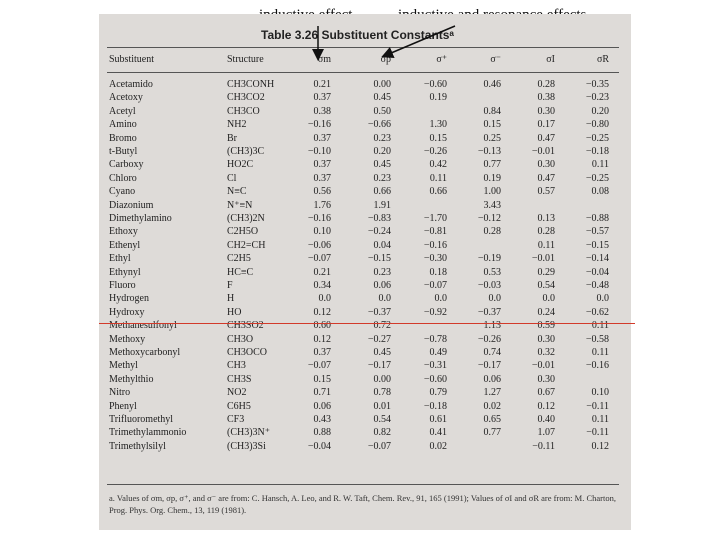 This screenshot has height=540, width=720. What do you see at coordinates (247, 352) in the screenshot?
I see `cell-structure: CH3OCO` at bounding box center [247, 352].